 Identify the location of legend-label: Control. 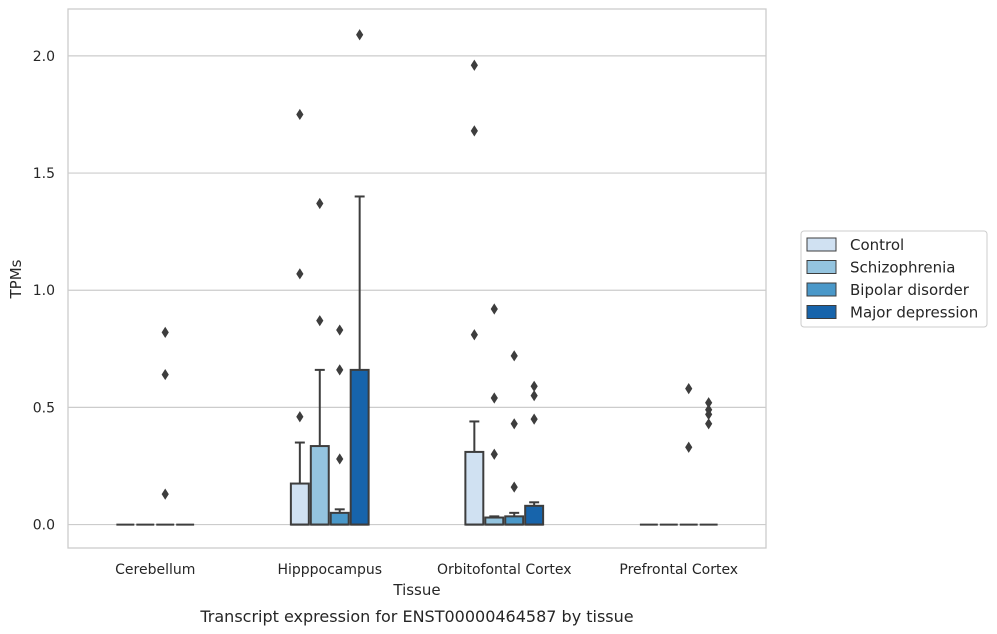
(877, 245).